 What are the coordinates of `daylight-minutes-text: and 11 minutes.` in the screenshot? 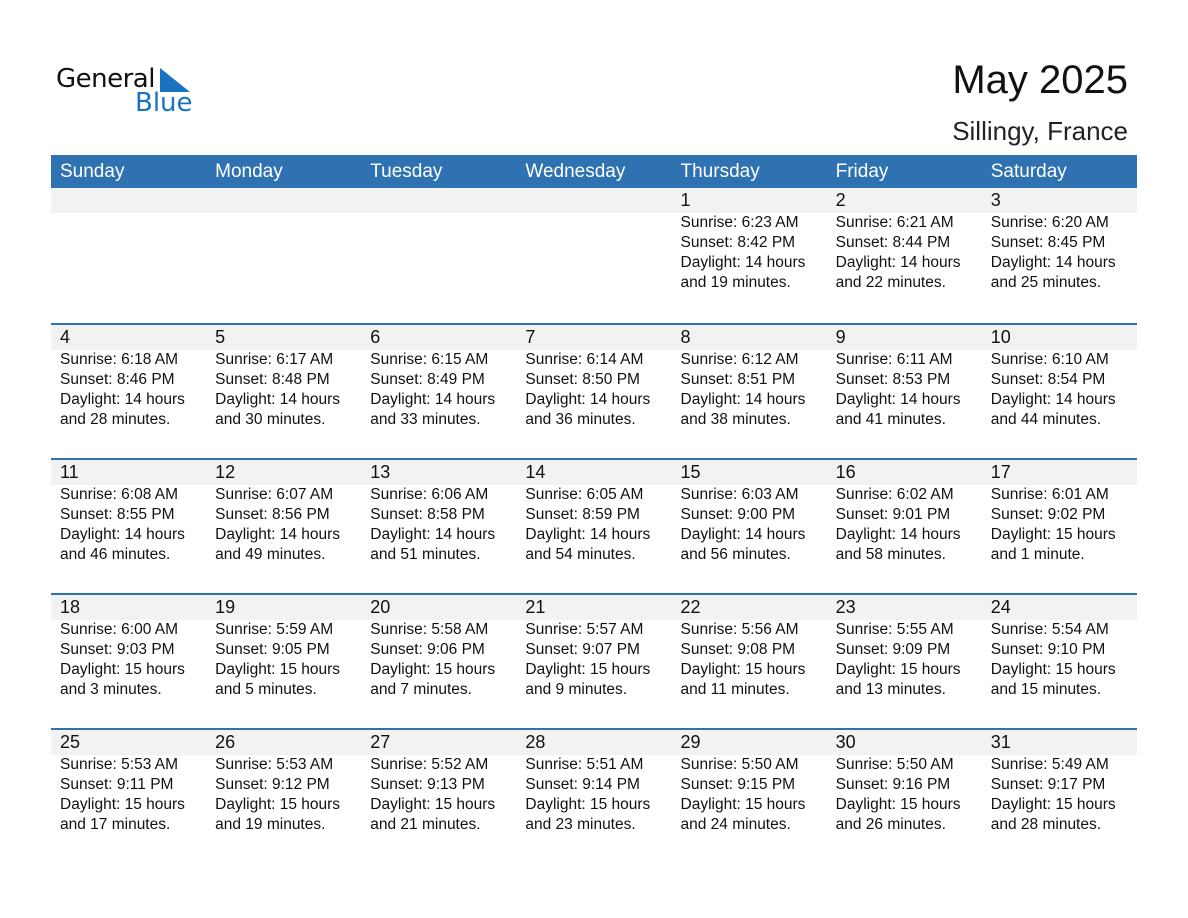 It's located at (735, 689).